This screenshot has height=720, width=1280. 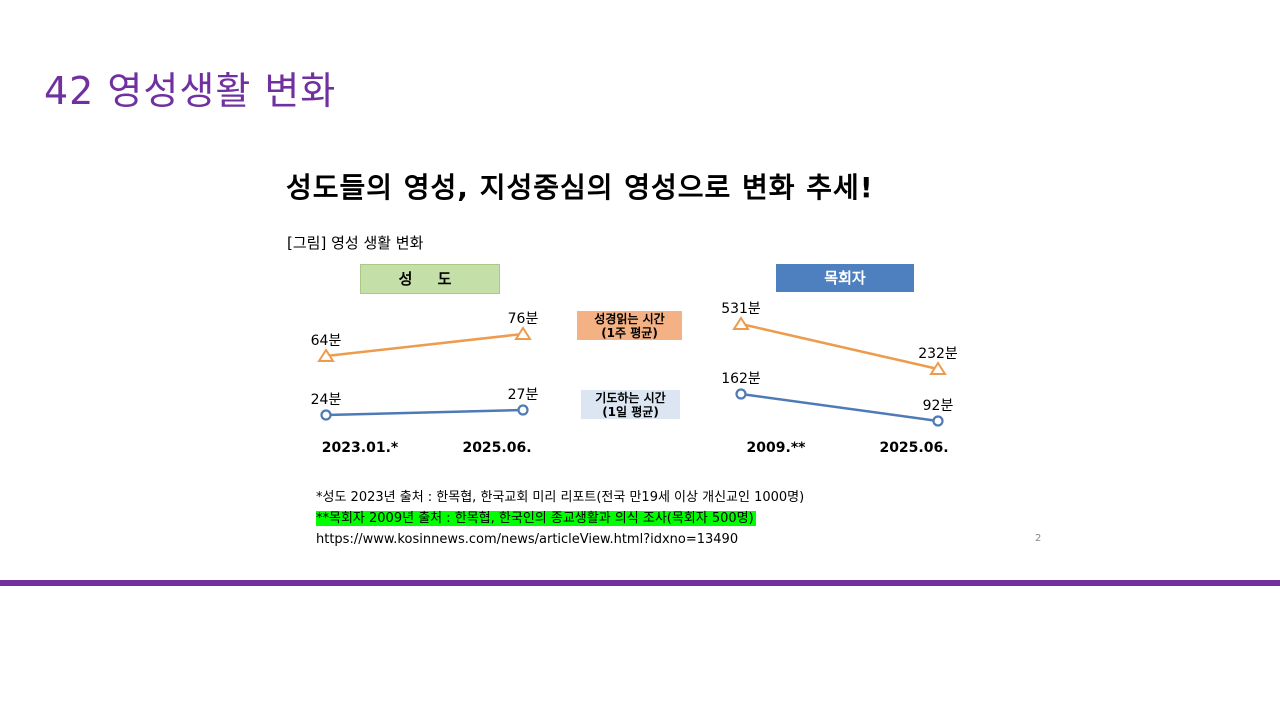 What do you see at coordinates (845, 278) in the screenshot?
I see `pastors-group-label: 목회자` at bounding box center [845, 278].